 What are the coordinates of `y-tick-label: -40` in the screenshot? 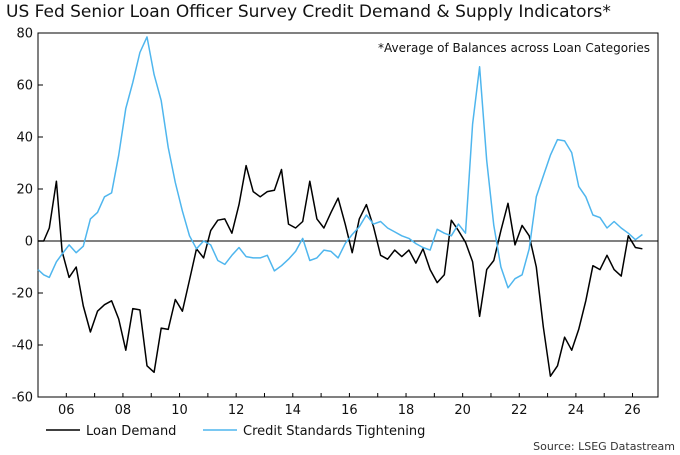 It's located at (22, 346).